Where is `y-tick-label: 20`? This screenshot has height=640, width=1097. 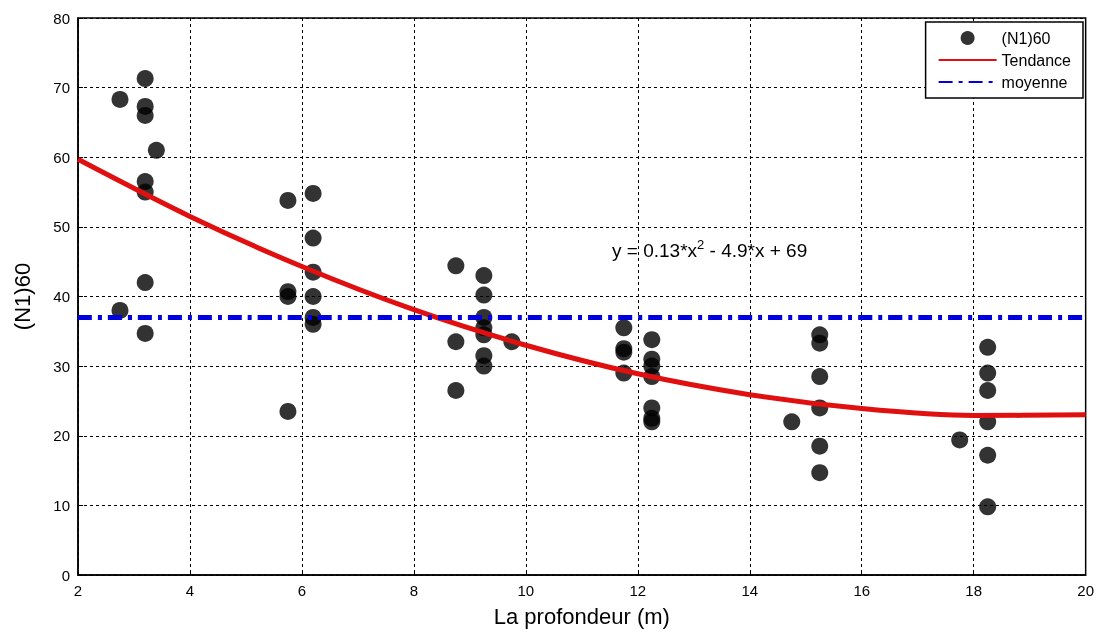 y-tick-label: 20 is located at coordinates (61, 436).